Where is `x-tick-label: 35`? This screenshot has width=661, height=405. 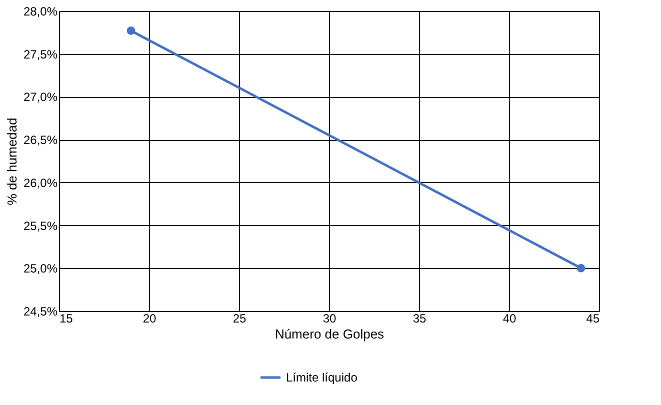 x-tick-label: 35 is located at coordinates (419, 319).